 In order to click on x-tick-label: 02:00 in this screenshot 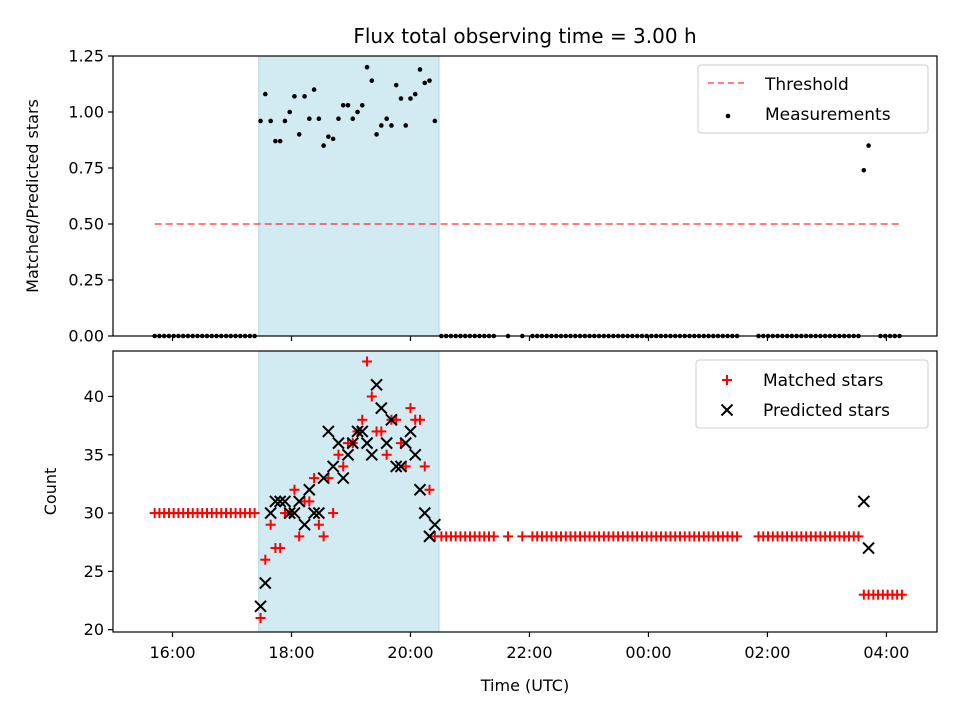, I will do `click(767, 652)`.